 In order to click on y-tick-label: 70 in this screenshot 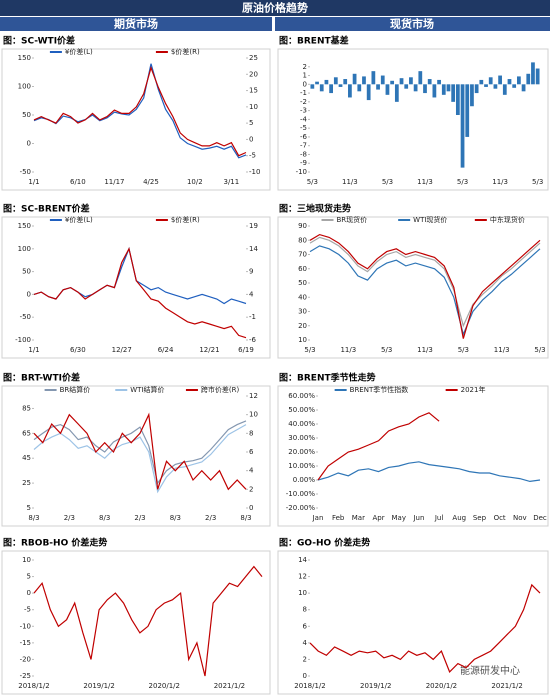, I will do `click(302, 255)`.